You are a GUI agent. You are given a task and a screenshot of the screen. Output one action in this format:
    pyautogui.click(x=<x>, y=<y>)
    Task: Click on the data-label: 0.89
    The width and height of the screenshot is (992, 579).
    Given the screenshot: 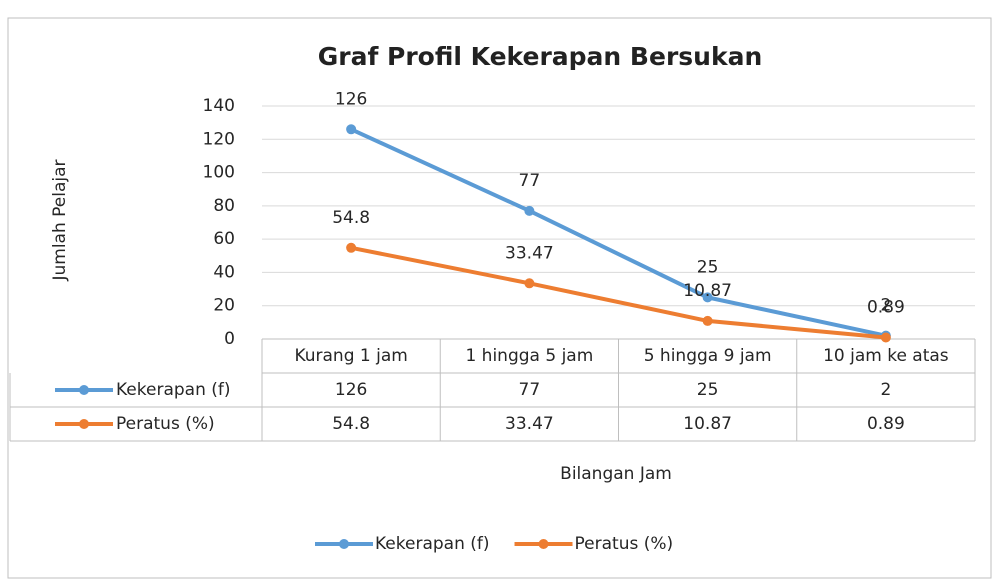 What is the action you would take?
    pyautogui.click(x=886, y=308)
    